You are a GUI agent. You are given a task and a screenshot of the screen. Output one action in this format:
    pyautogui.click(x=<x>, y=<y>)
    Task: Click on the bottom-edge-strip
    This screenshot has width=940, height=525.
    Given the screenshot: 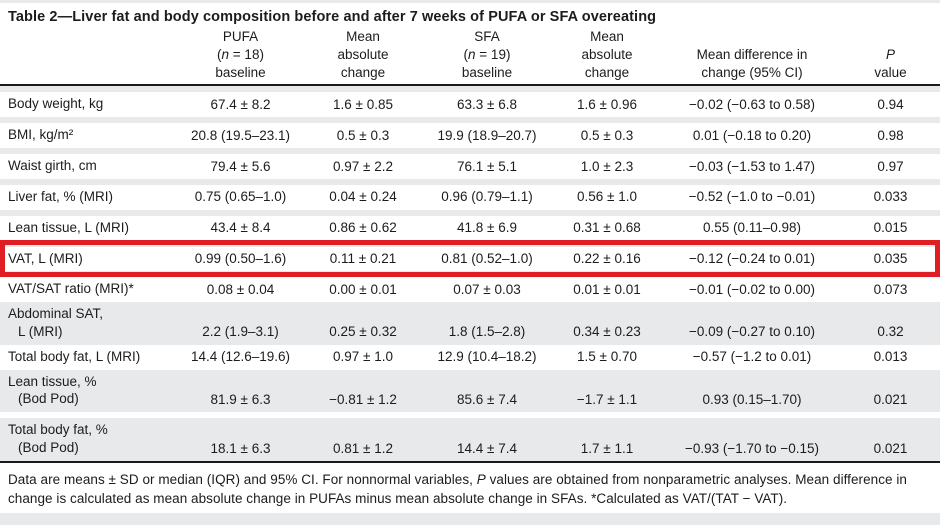 What is the action you would take?
    pyautogui.click(x=470, y=518)
    